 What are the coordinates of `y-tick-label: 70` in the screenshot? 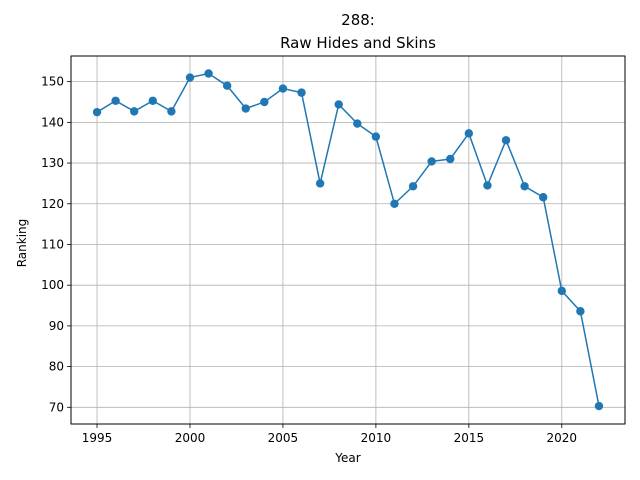 It's located at (56, 407).